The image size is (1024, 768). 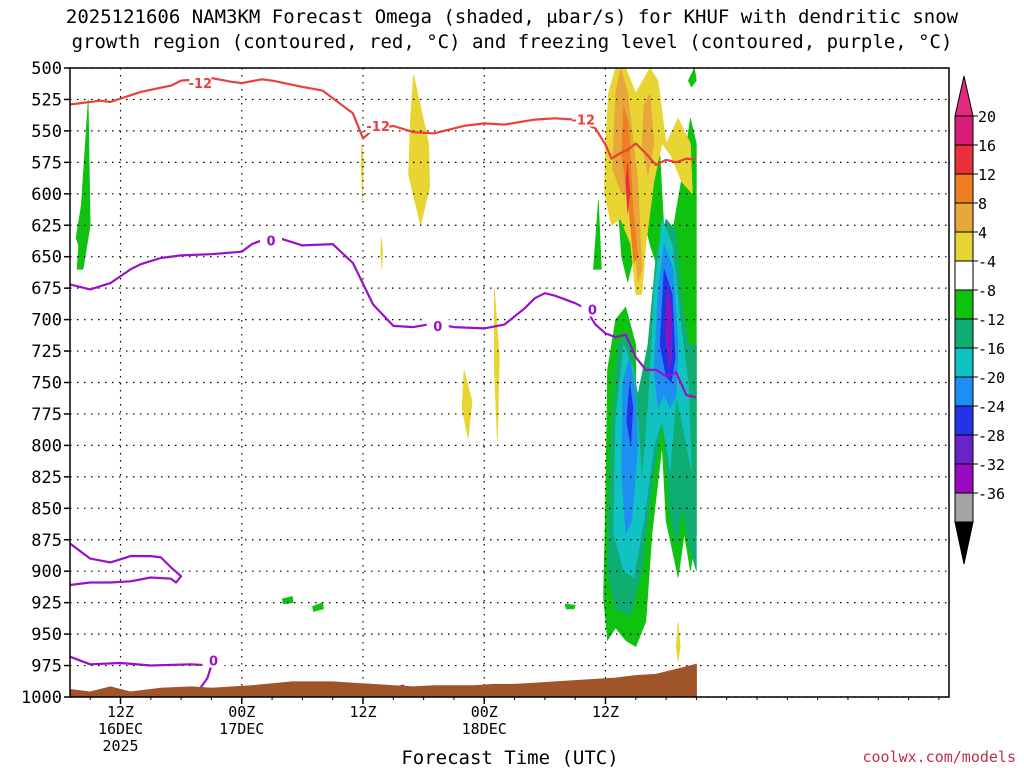 I want to click on omega-region-o3, so click(x=648, y=133).